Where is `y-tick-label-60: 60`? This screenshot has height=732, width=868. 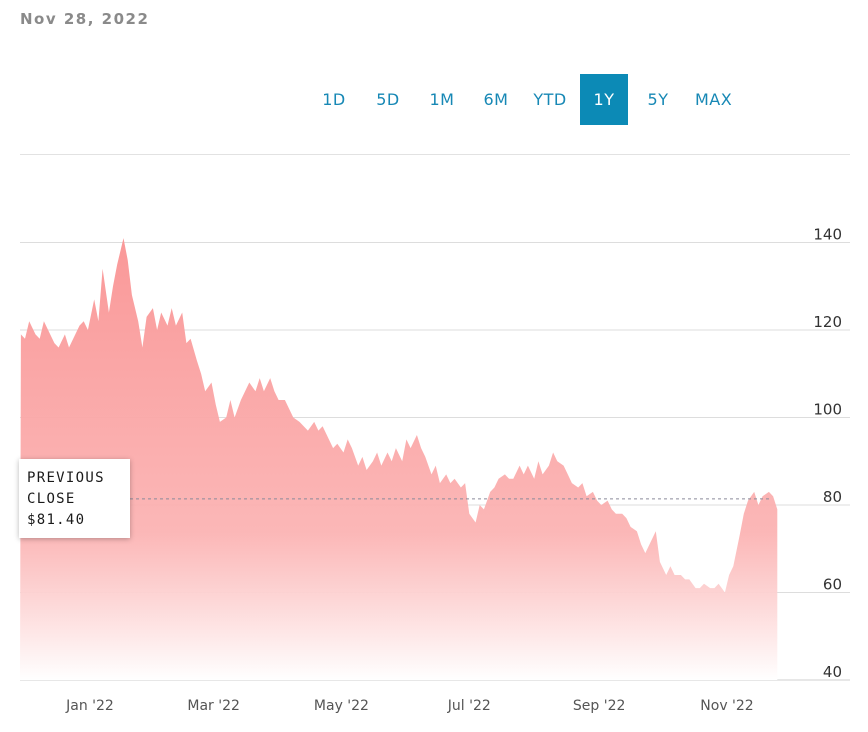
y-tick-label-60: 60 is located at coordinates (832, 585).